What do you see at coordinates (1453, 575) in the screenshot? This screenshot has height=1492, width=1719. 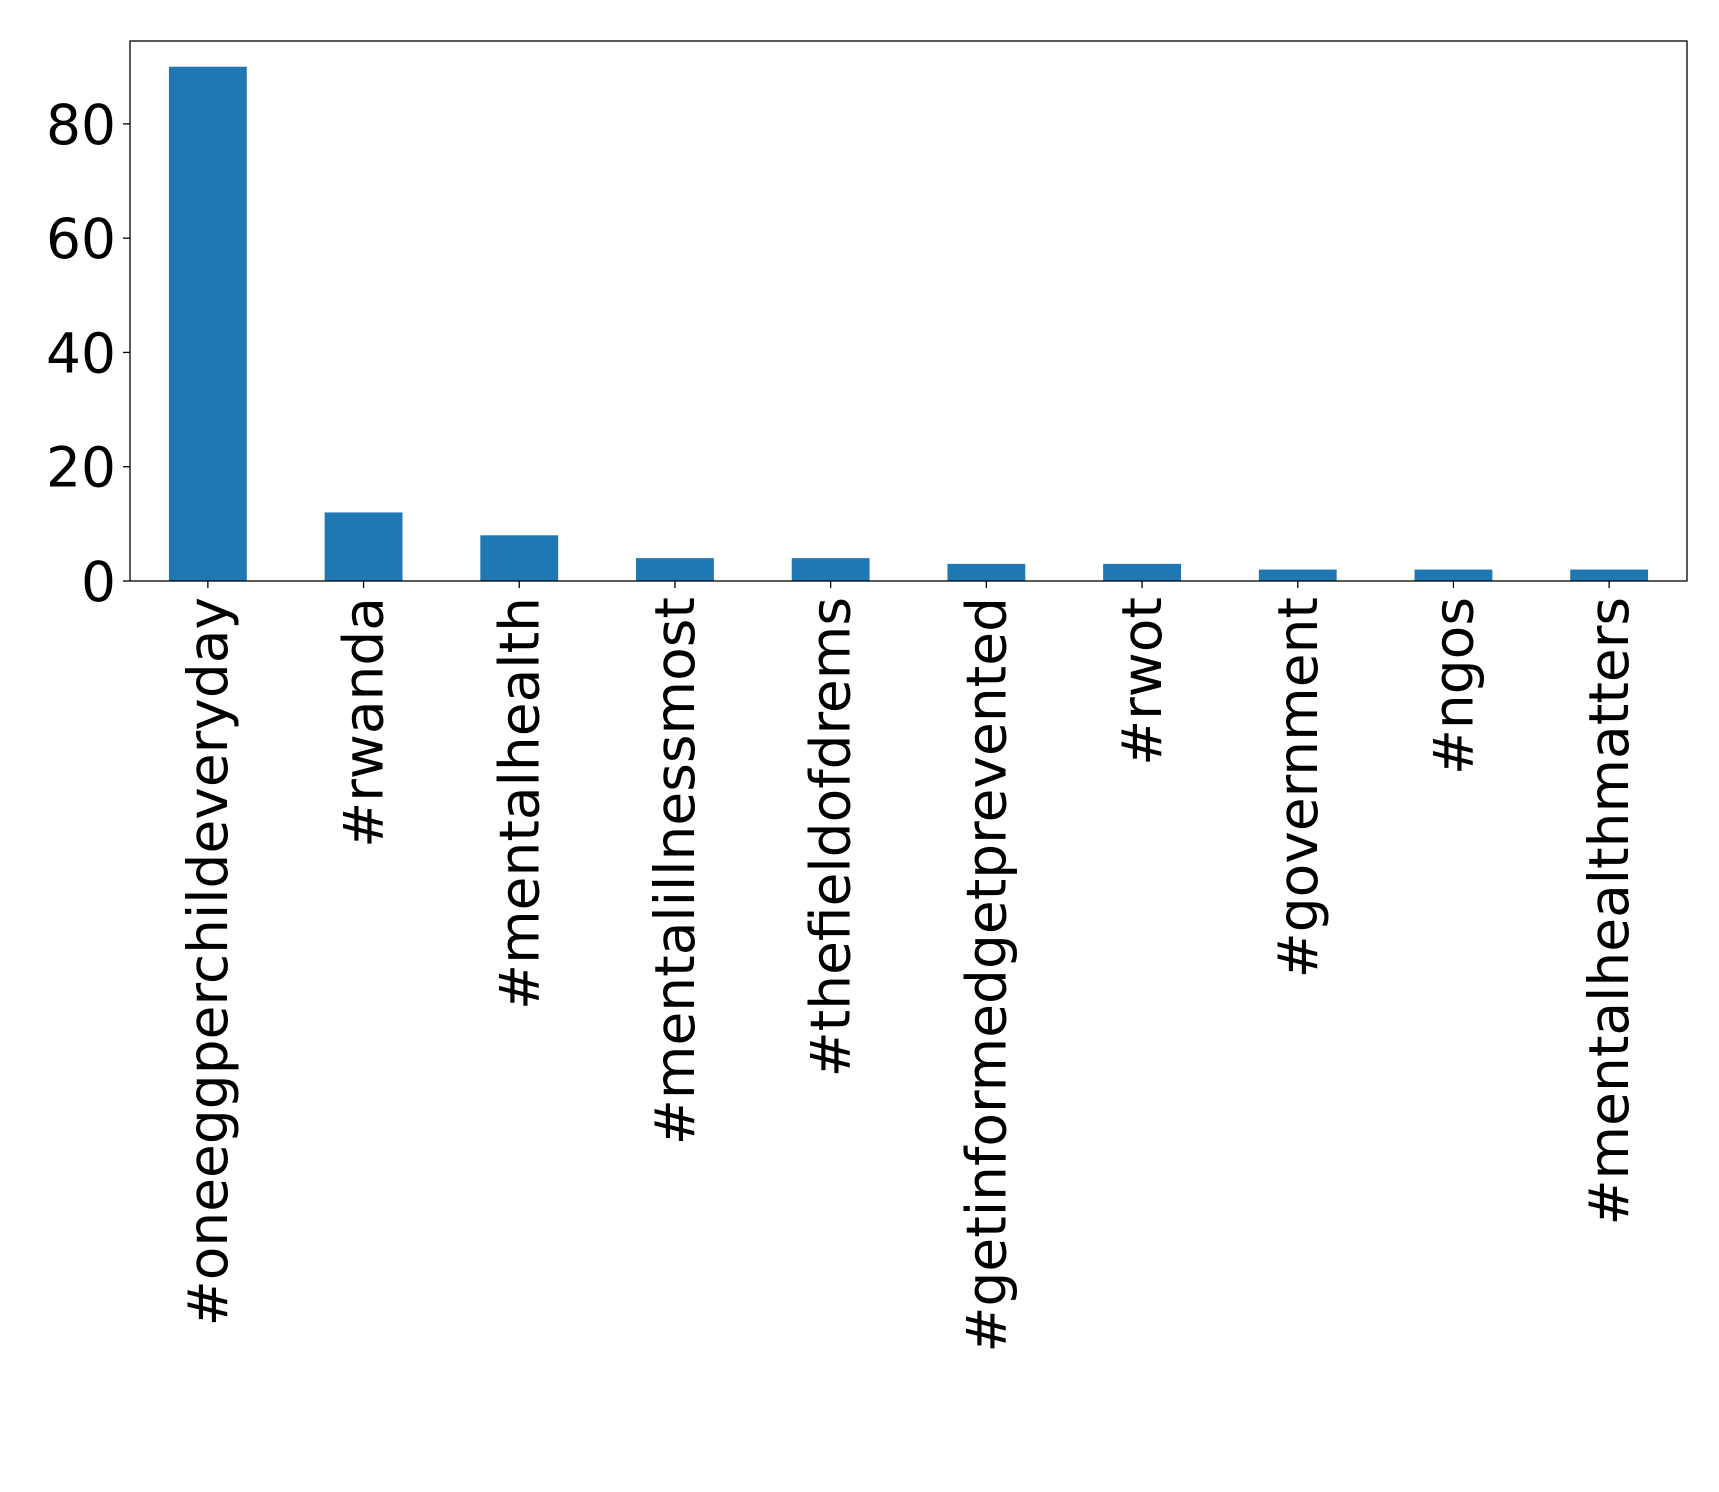 I see `bar-ngos` at bounding box center [1453, 575].